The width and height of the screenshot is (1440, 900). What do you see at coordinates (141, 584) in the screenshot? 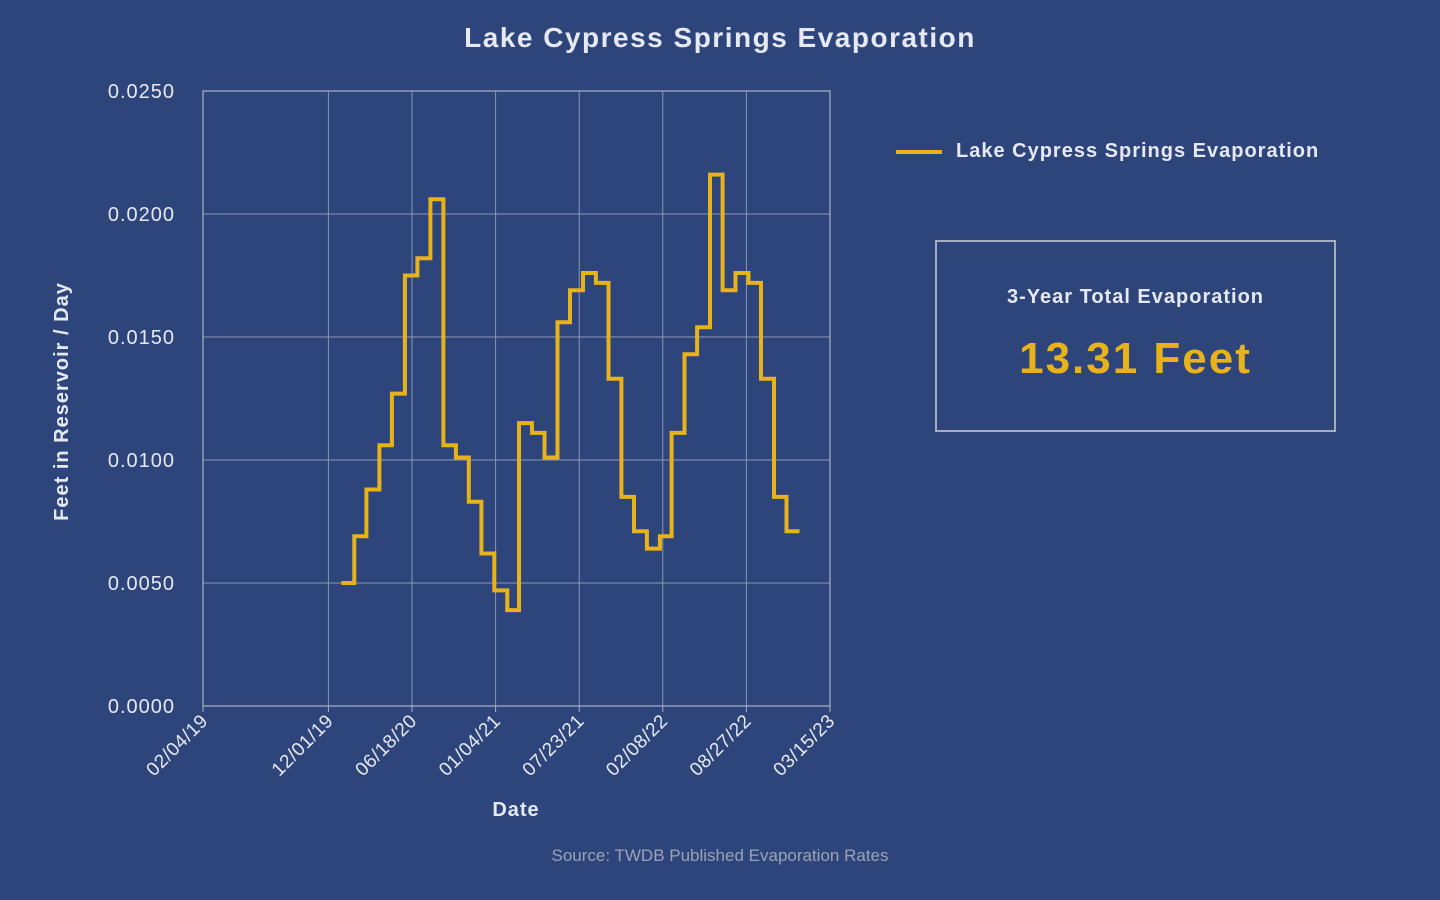
I see `y-tick-label: 0.0050` at bounding box center [141, 584].